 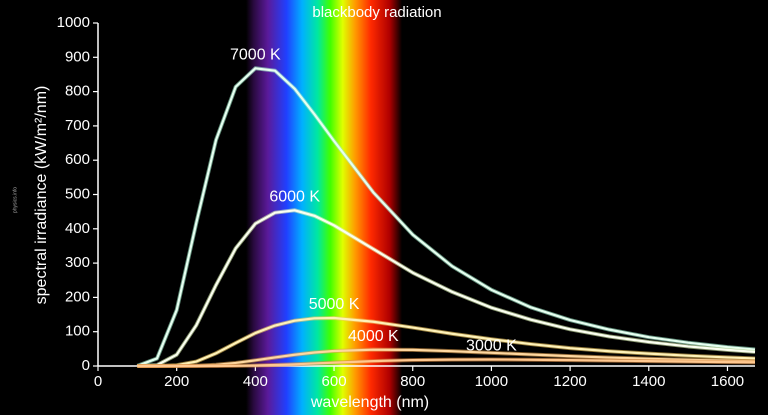 I want to click on x-tick-label: 1600, so click(x=727, y=381).